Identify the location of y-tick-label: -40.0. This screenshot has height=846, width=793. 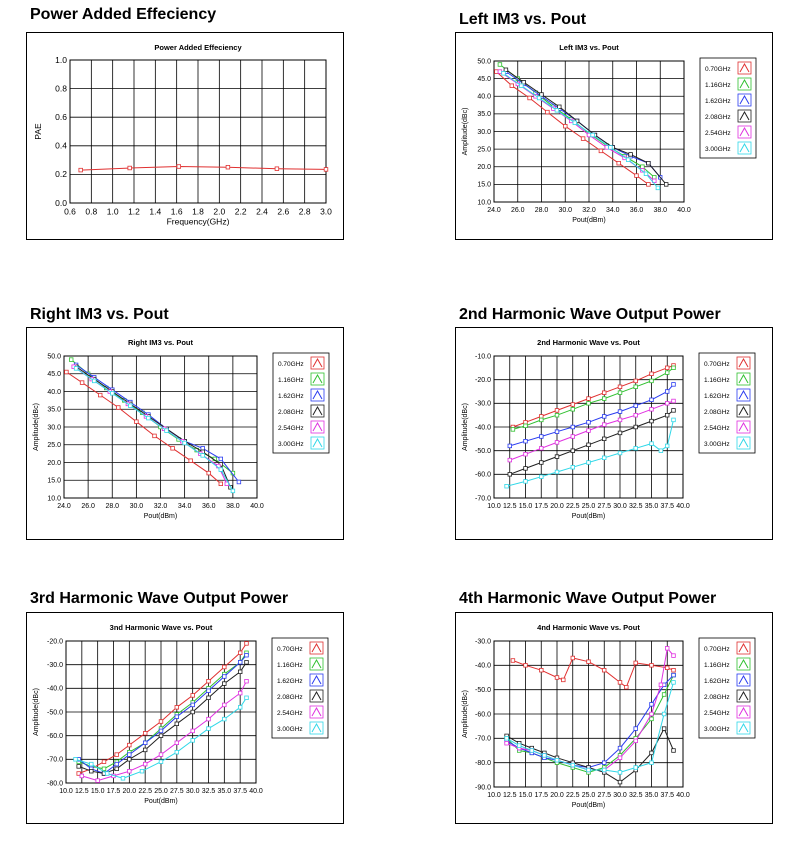
(55, 689).